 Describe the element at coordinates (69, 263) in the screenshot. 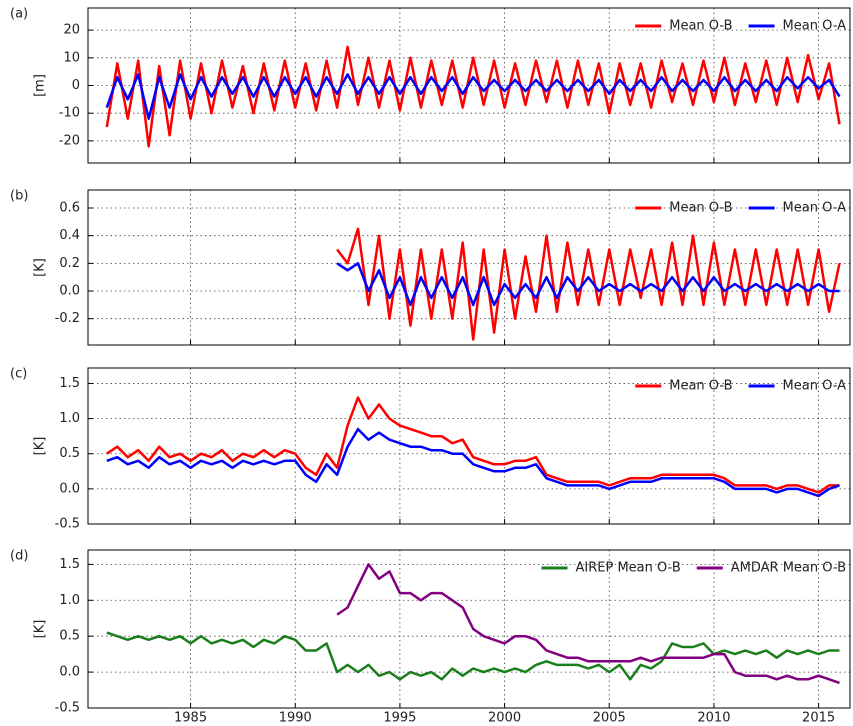

I see `y-tick-label: 0.2` at that location.